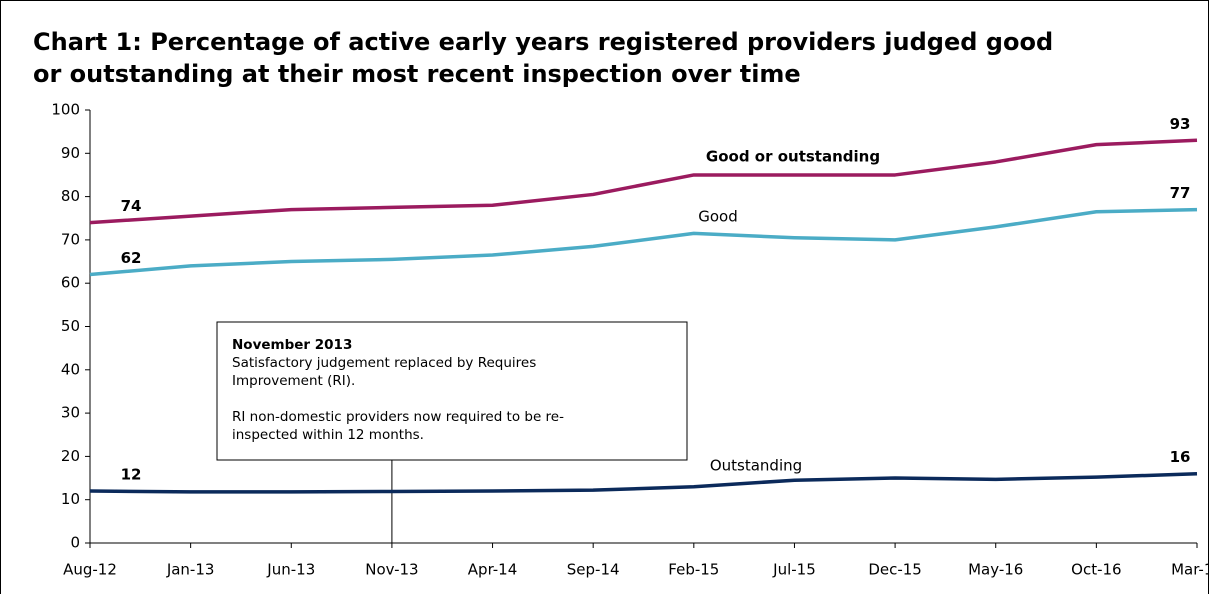  I want to click on data-label: 77, so click(1180, 193).